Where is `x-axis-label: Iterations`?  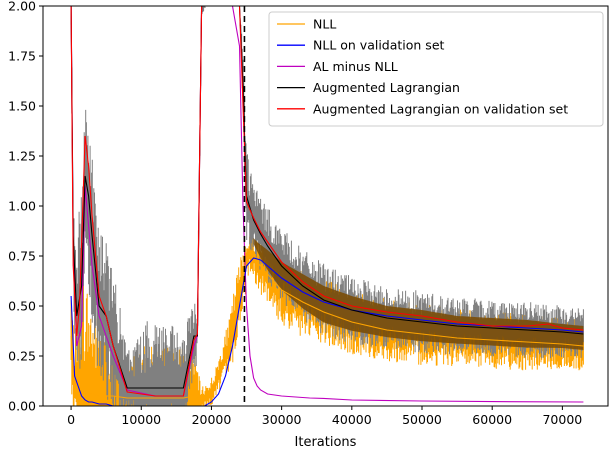 x-axis-label: Iterations is located at coordinates (326, 442).